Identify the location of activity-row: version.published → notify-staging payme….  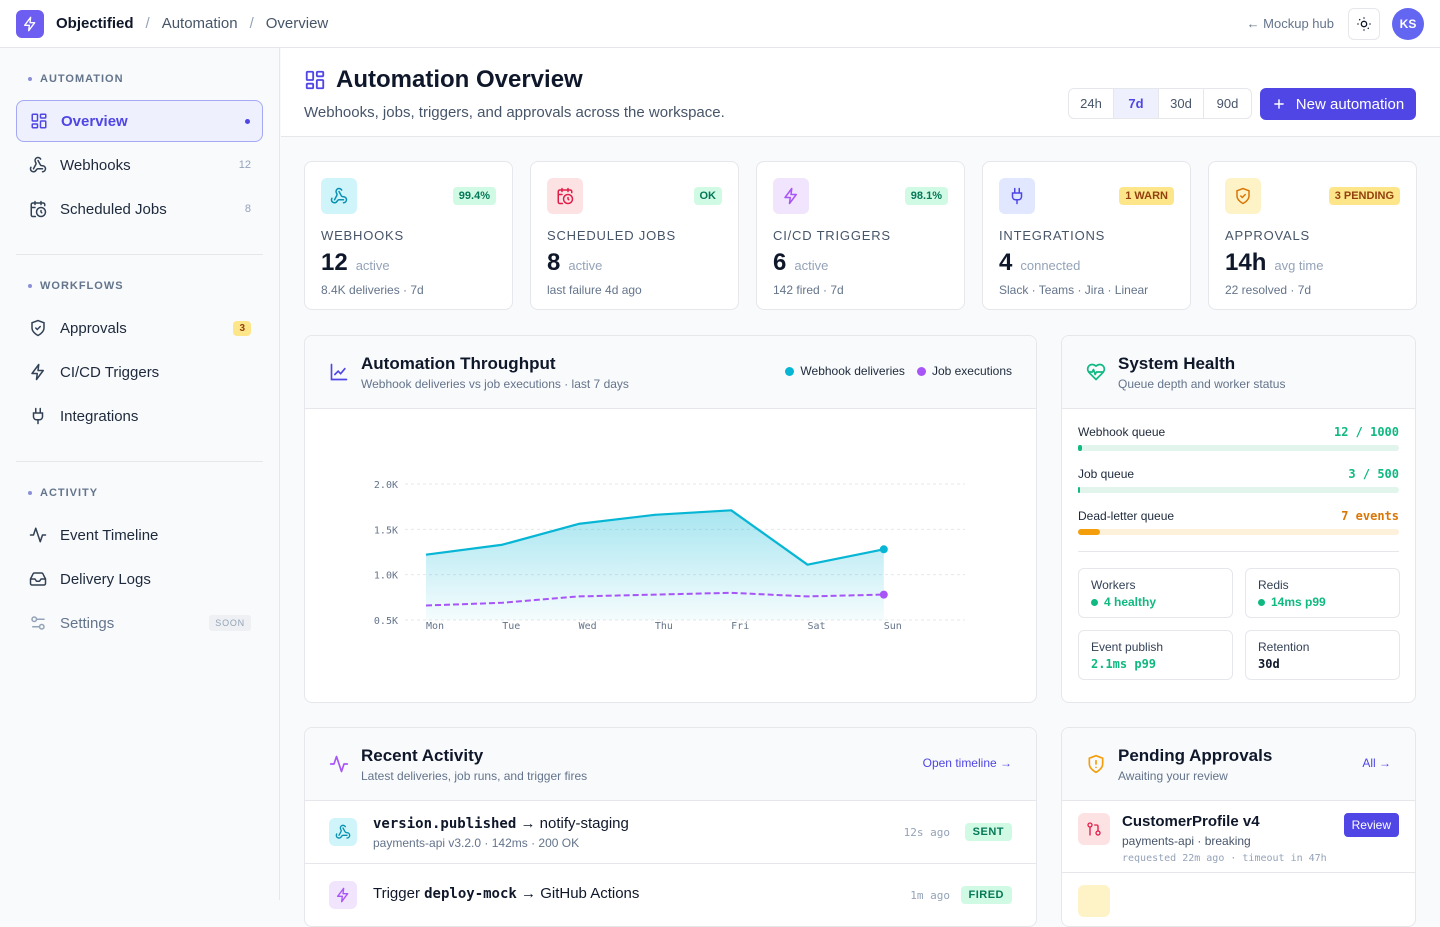
(670, 832).